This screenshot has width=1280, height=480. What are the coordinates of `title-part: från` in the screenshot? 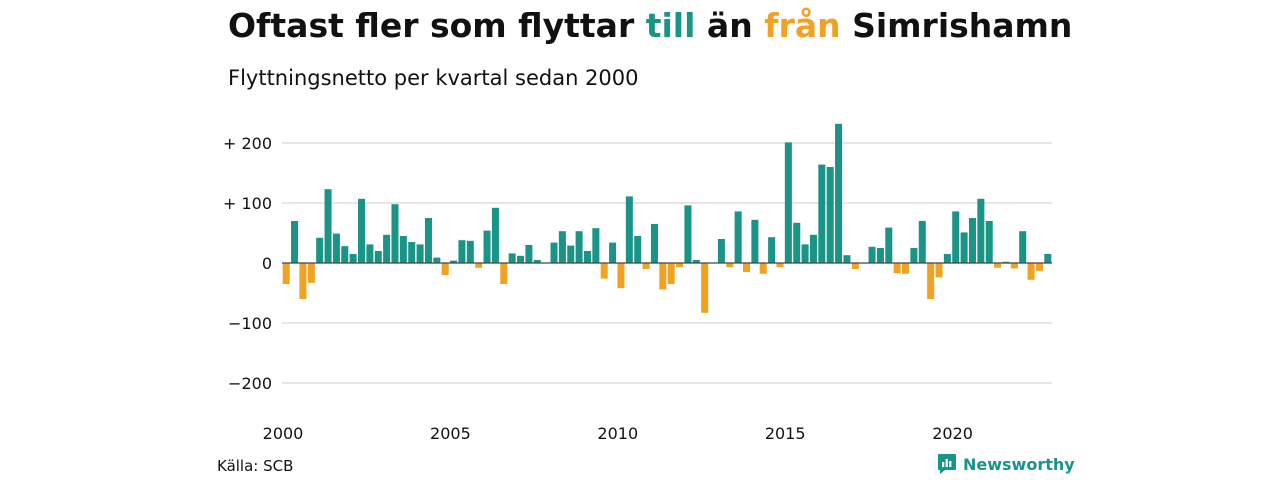 It's located at (802, 25).